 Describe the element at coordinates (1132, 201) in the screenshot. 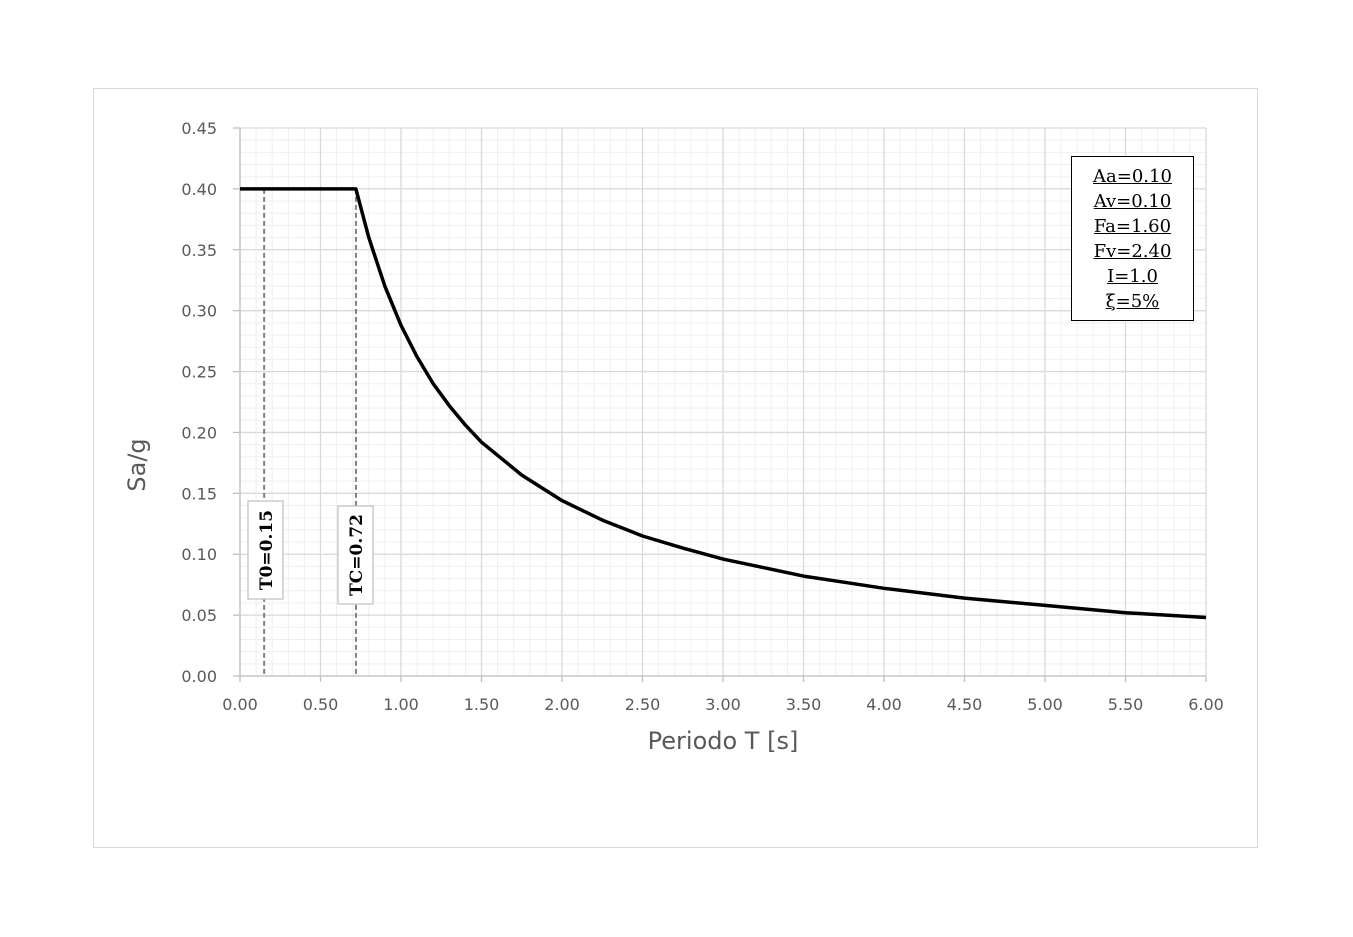

I see `param-av: Av=0.10` at that location.